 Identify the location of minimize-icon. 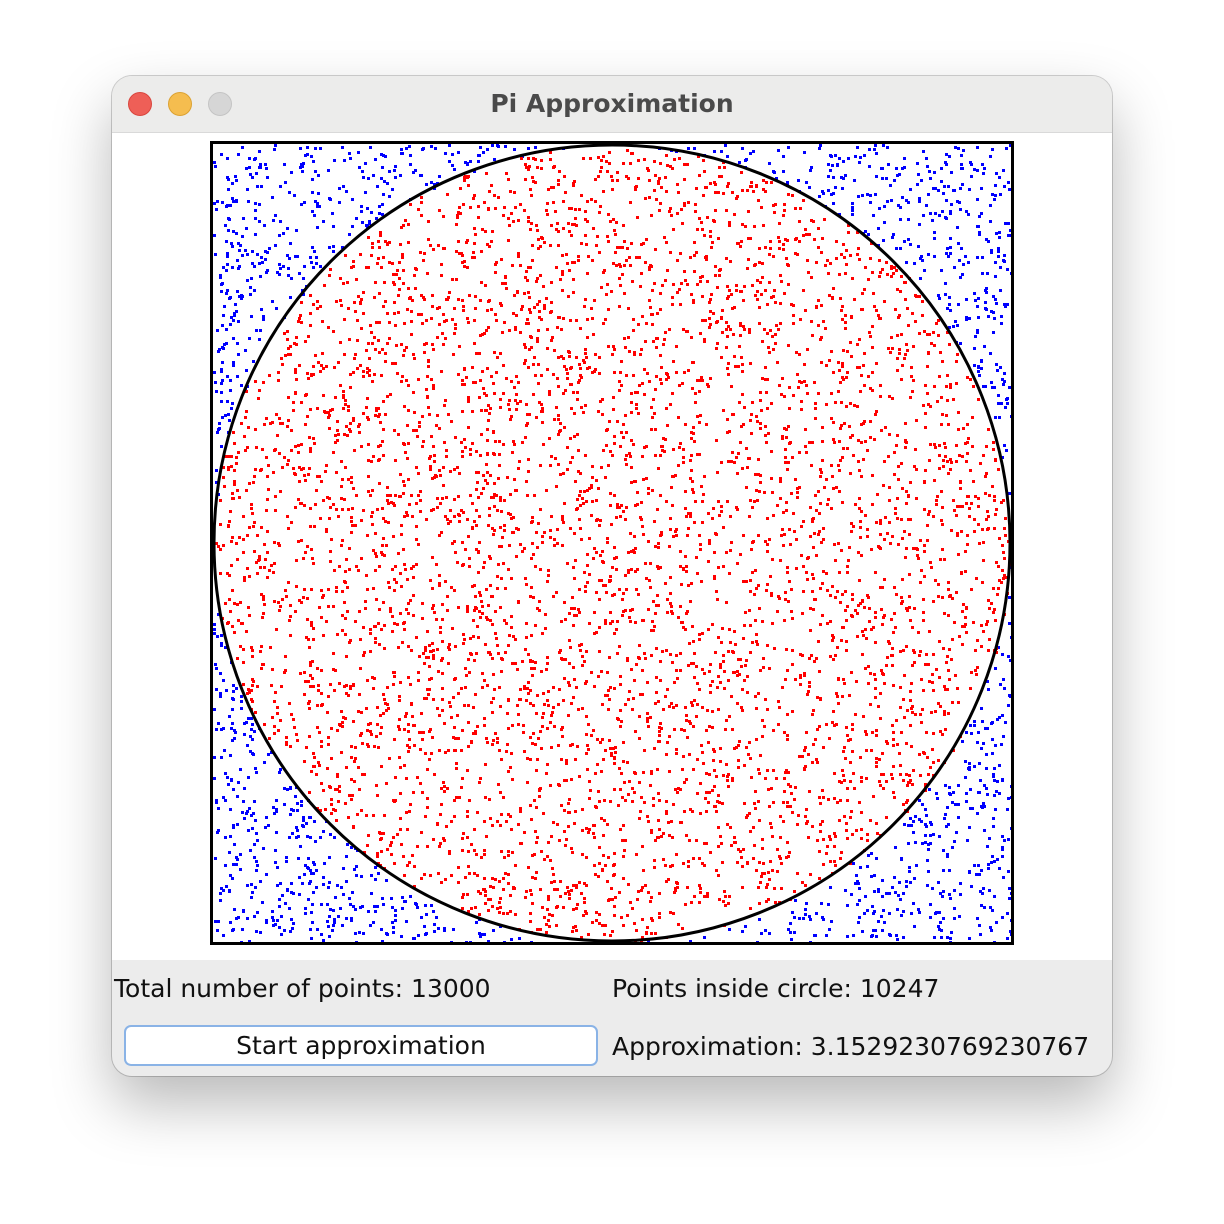
(180, 104).